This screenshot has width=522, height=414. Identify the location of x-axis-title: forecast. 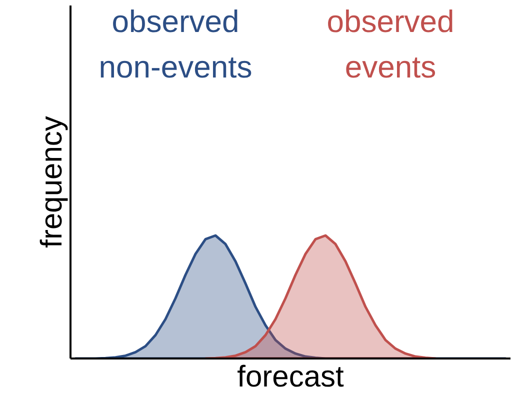
(291, 377).